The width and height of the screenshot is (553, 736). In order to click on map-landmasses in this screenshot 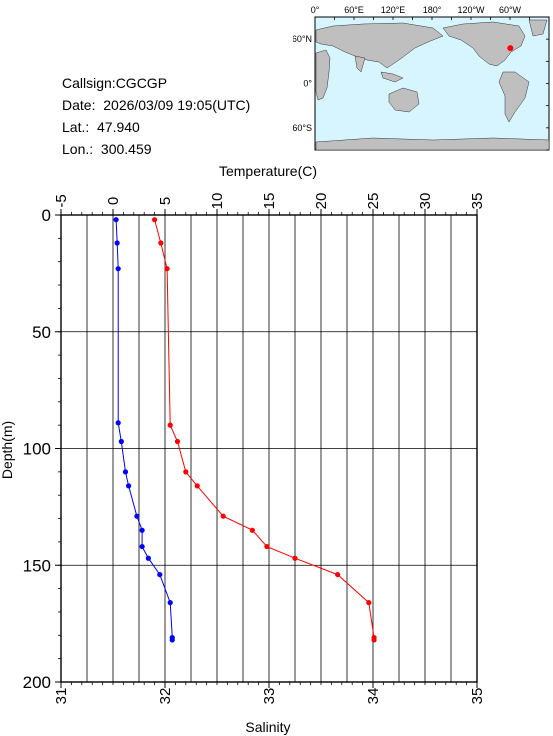, I will do `click(432, 85)`.